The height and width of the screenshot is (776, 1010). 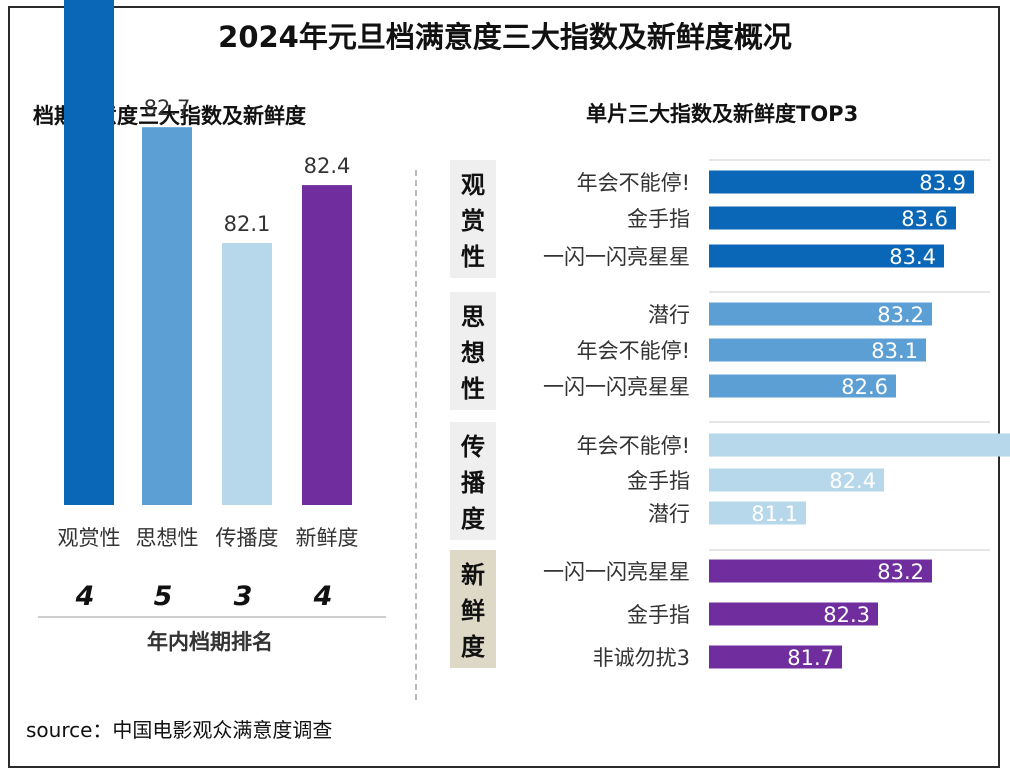 What do you see at coordinates (722, 114) in the screenshot?
I see `right-panel-title: 单片三大指数及新鲜度TOP3` at bounding box center [722, 114].